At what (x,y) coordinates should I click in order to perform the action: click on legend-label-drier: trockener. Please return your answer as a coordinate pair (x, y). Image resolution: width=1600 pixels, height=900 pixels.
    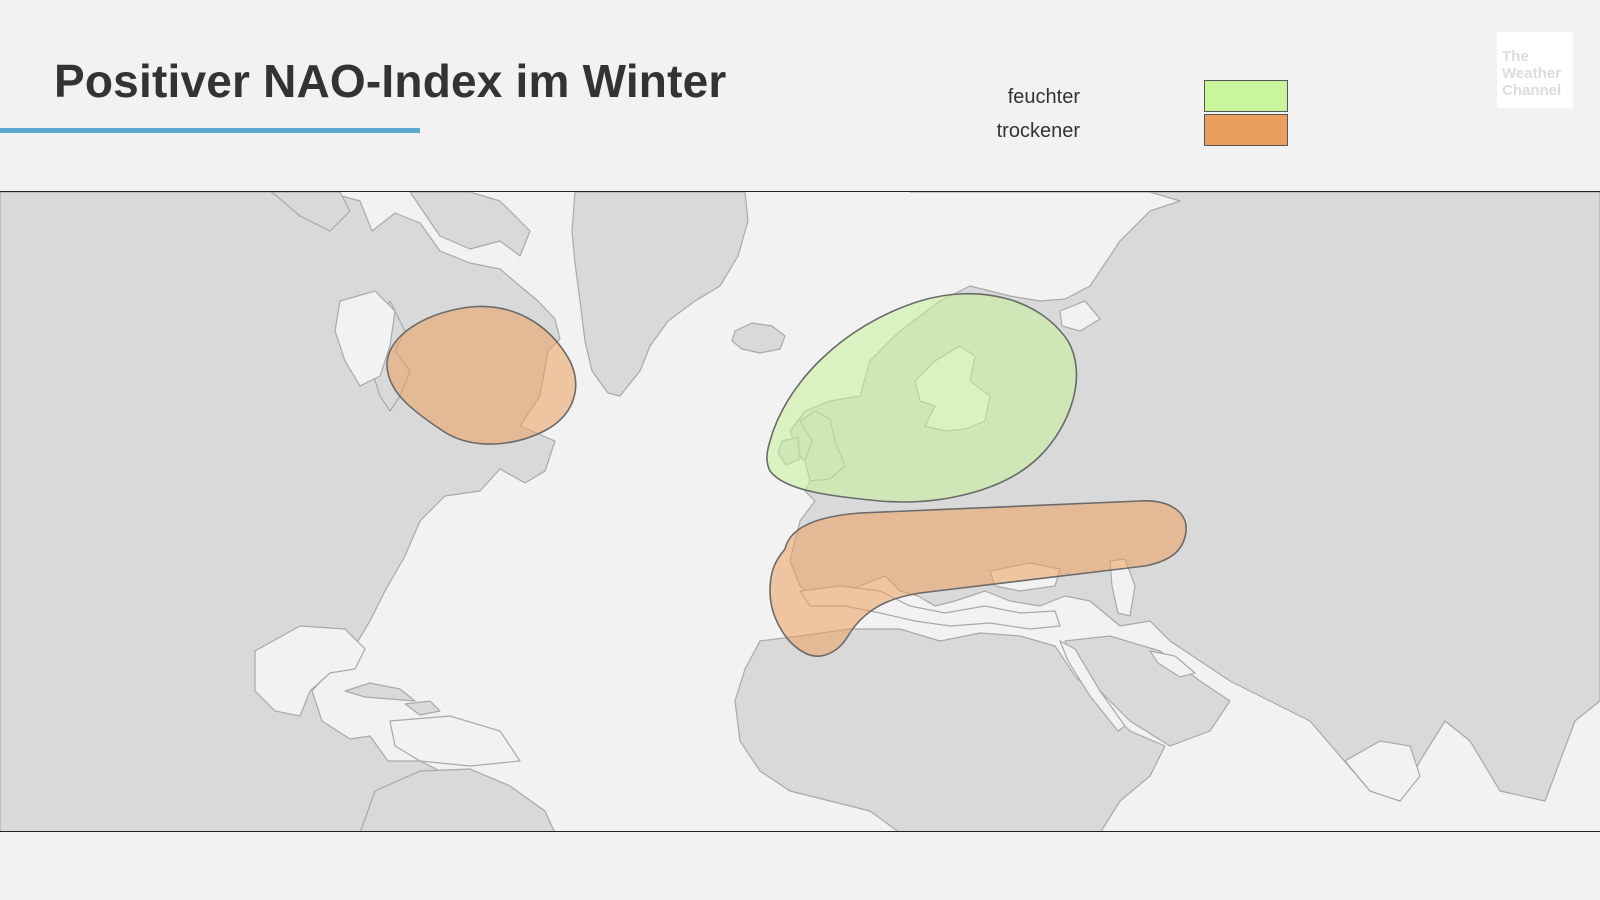
    Looking at the image, I should click on (1038, 131).